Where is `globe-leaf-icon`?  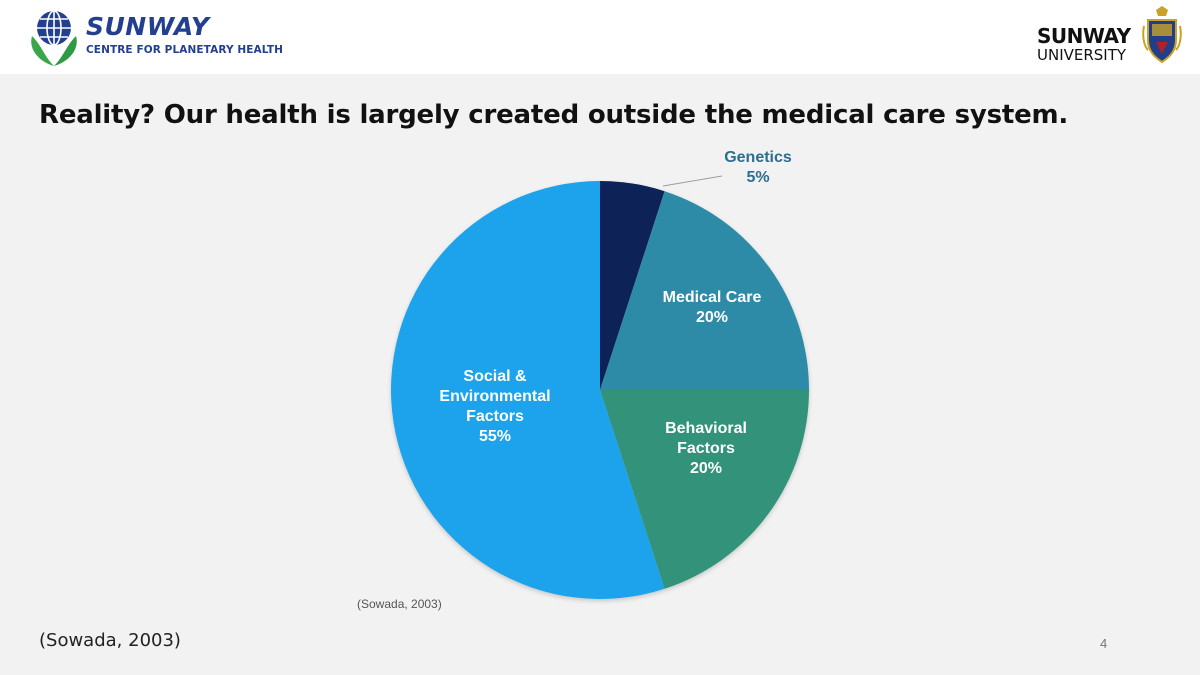
globe-leaf-icon is located at coordinates (54, 38).